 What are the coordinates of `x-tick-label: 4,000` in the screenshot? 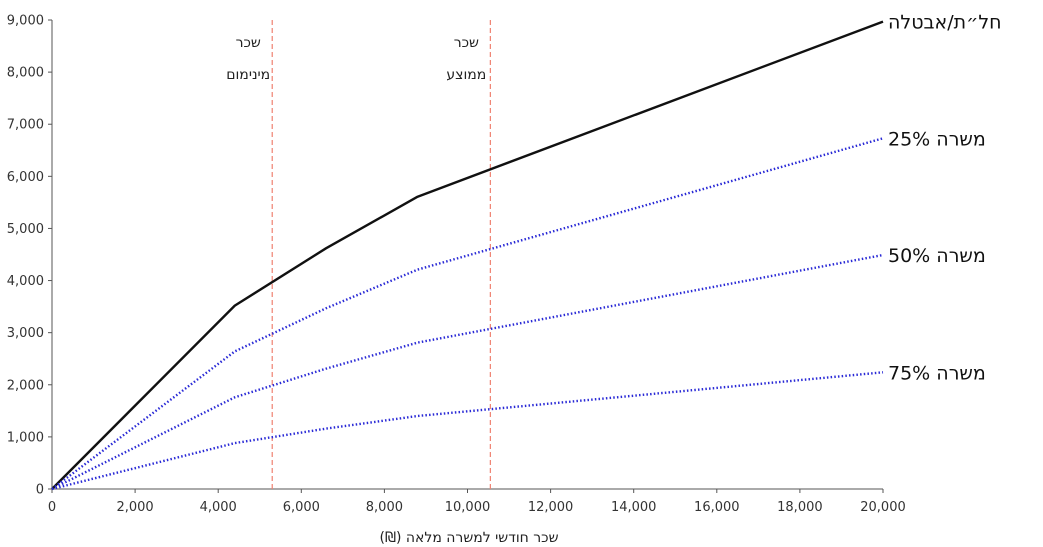 It's located at (218, 507).